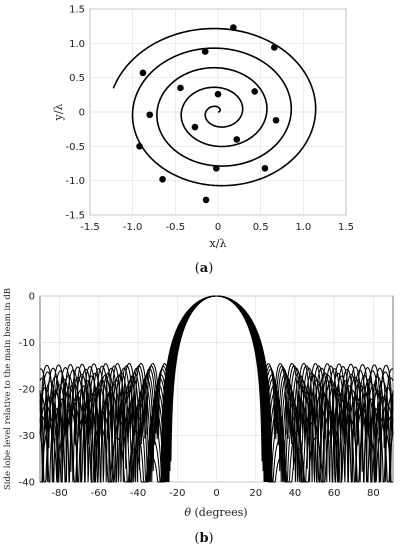  What do you see at coordinates (176, 227) in the screenshot?
I see `x-tick-label: -0.5` at bounding box center [176, 227].